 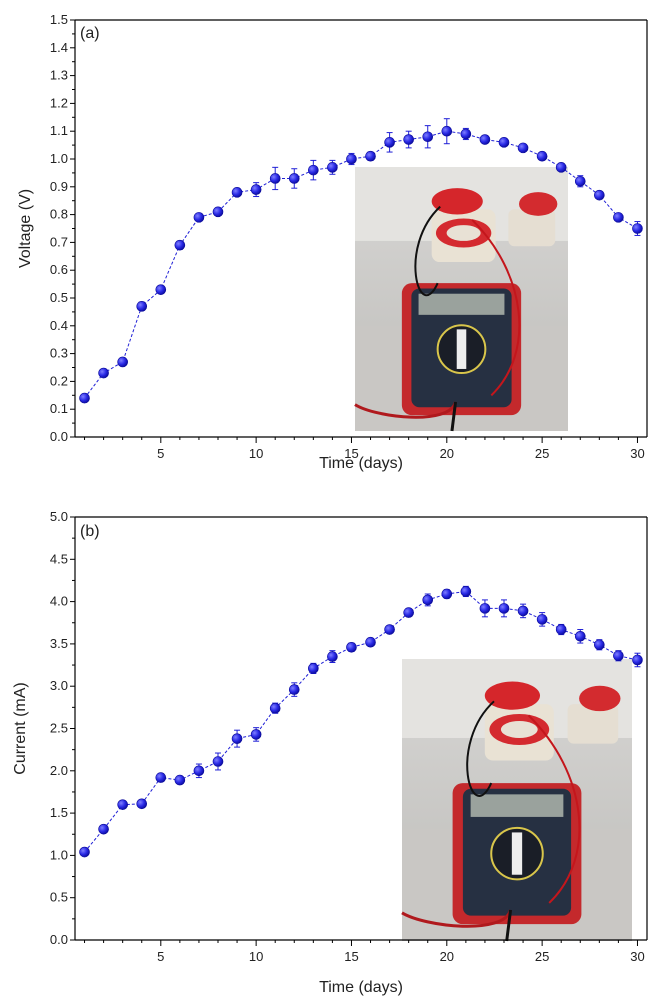 What do you see at coordinates (59, 685) in the screenshot?
I see `panel-b-y-tick-label: 3.0` at bounding box center [59, 685].